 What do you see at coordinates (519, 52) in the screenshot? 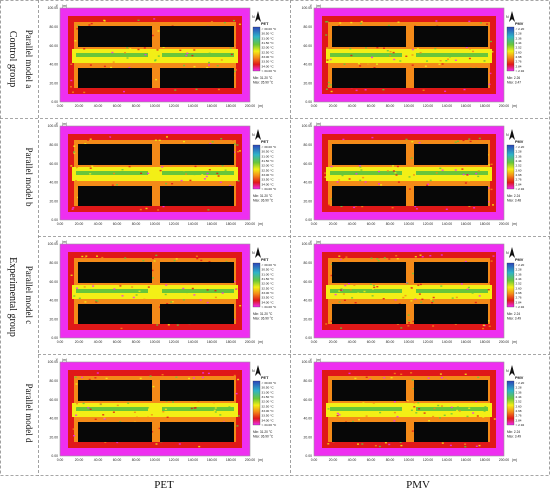
I see `legend-label: 2.60` at bounding box center [519, 52].